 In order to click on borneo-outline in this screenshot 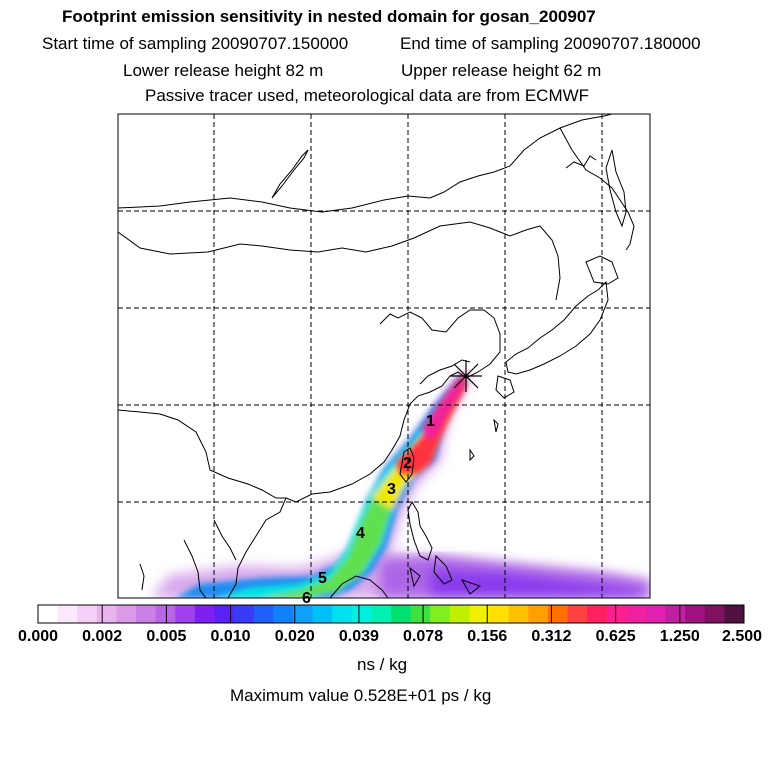, I will do `click(359, 586)`.